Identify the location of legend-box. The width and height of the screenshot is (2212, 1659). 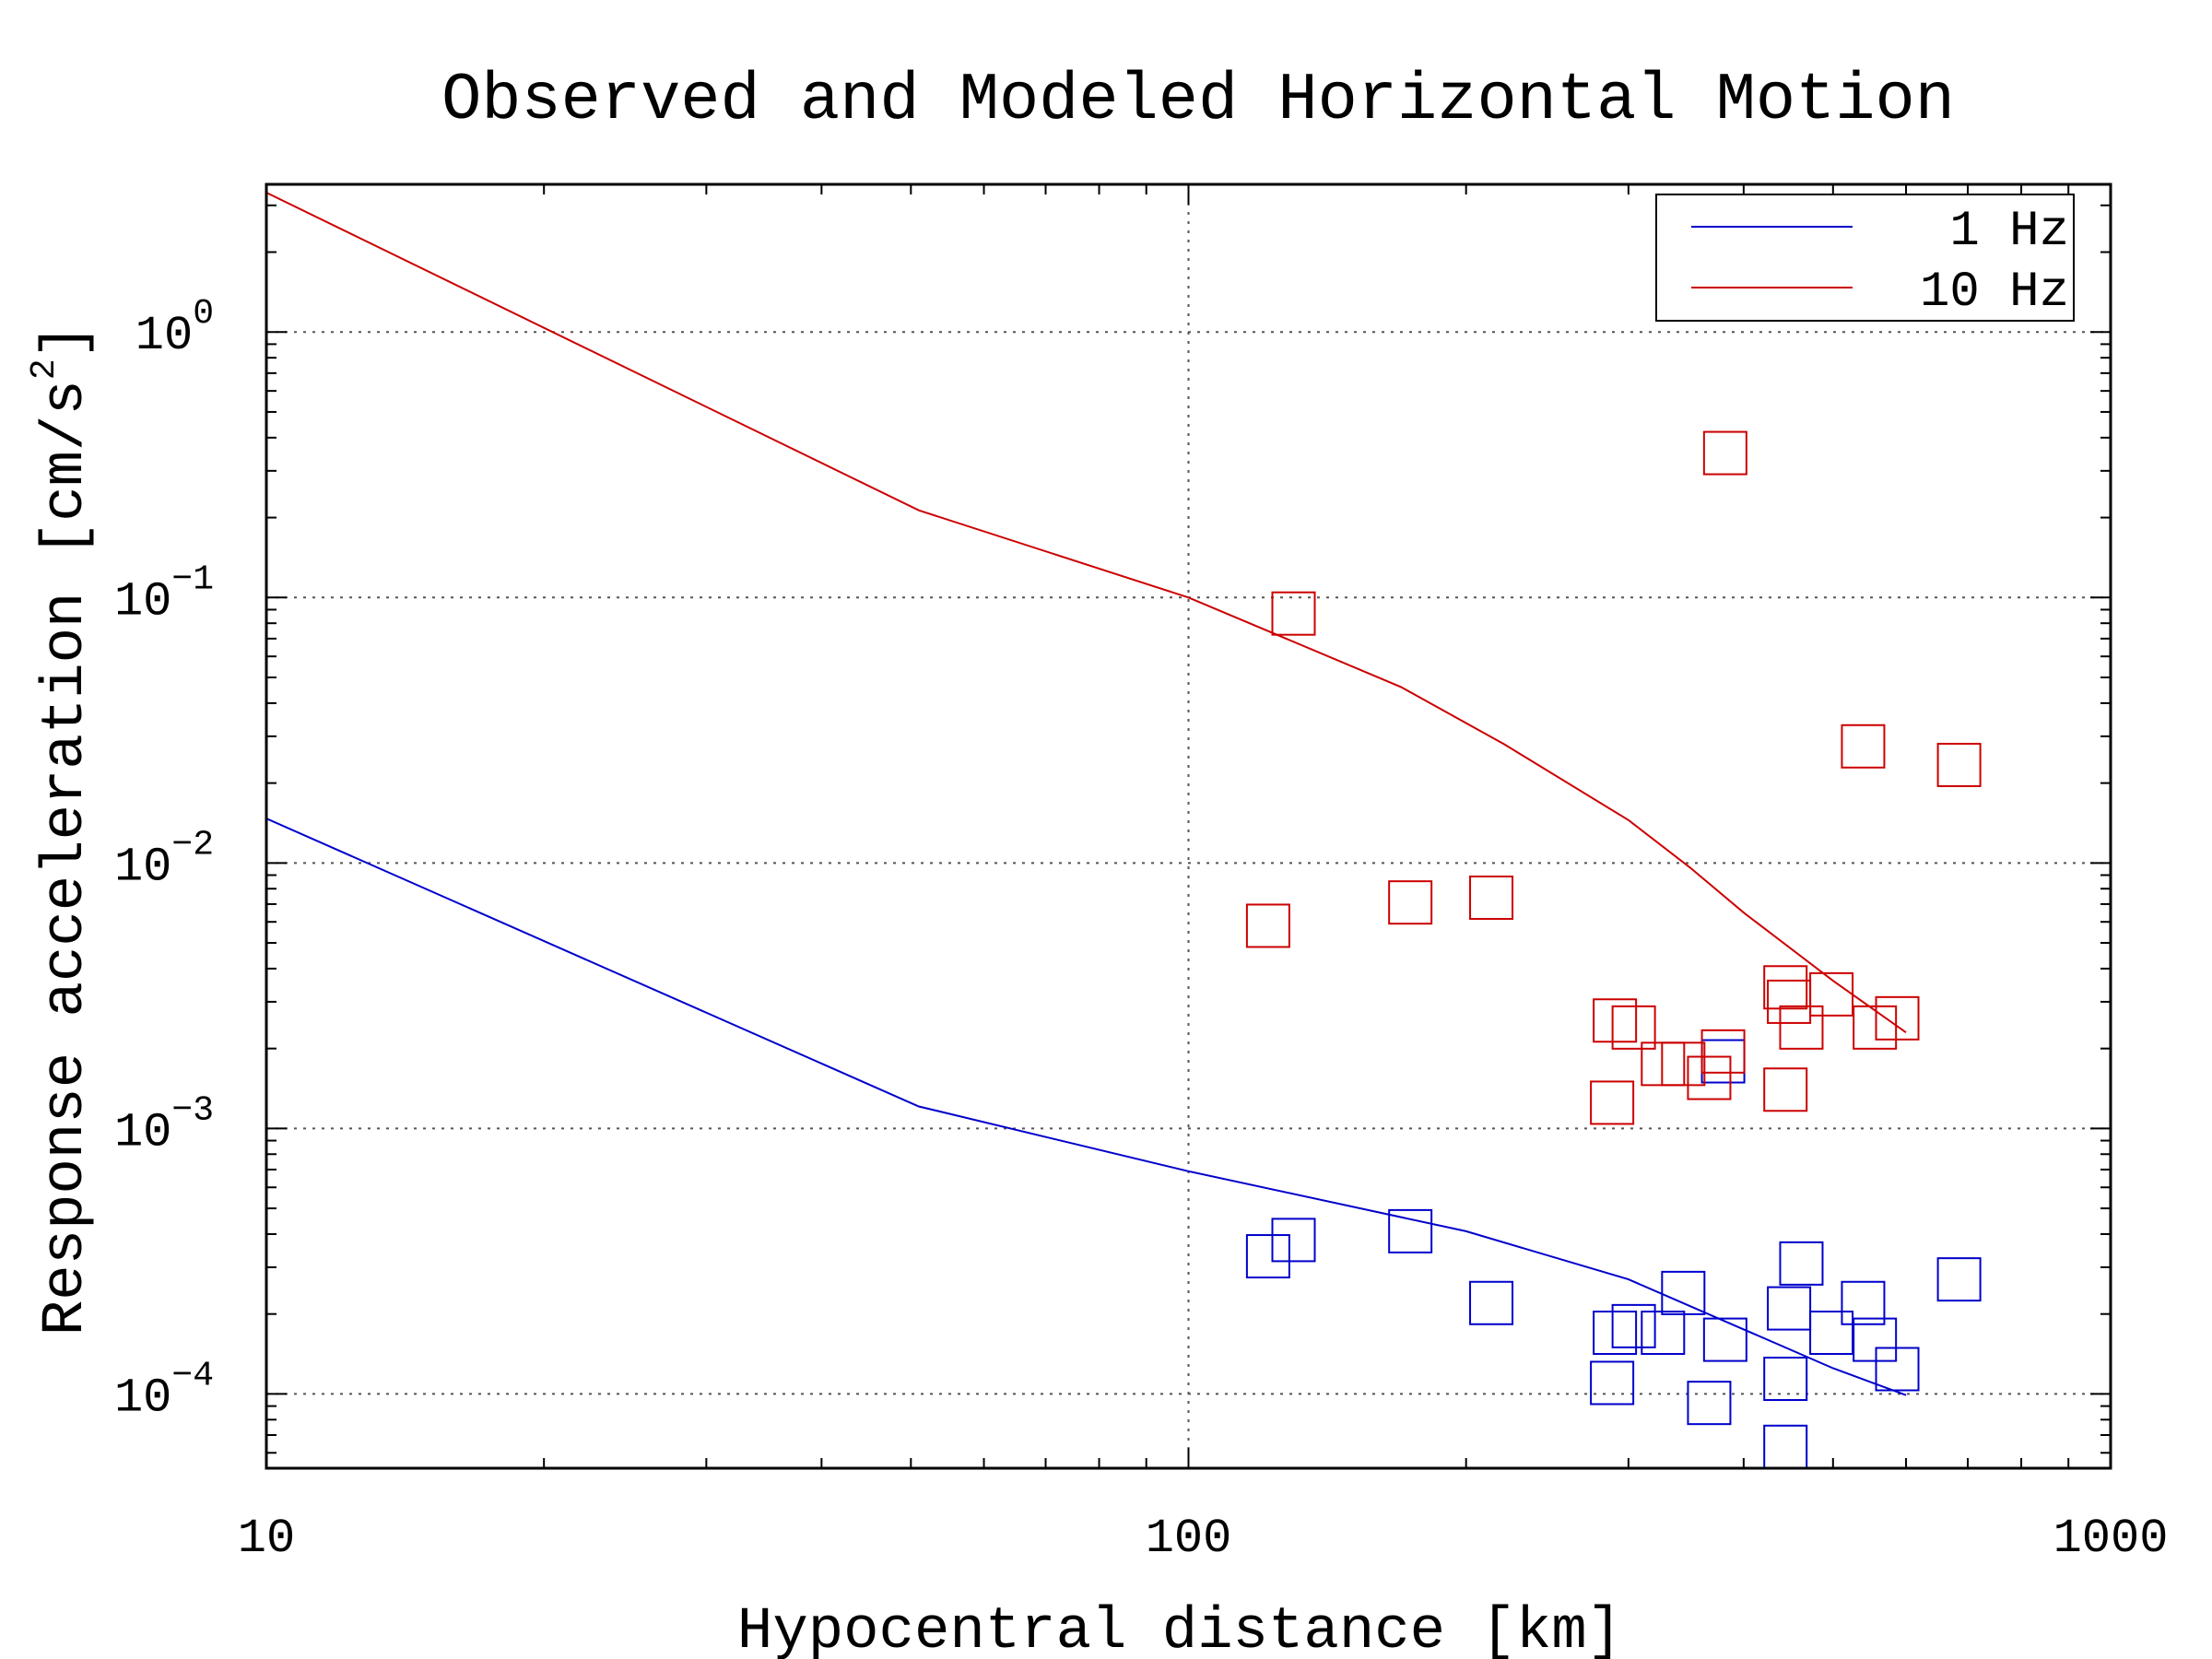
(1865, 258).